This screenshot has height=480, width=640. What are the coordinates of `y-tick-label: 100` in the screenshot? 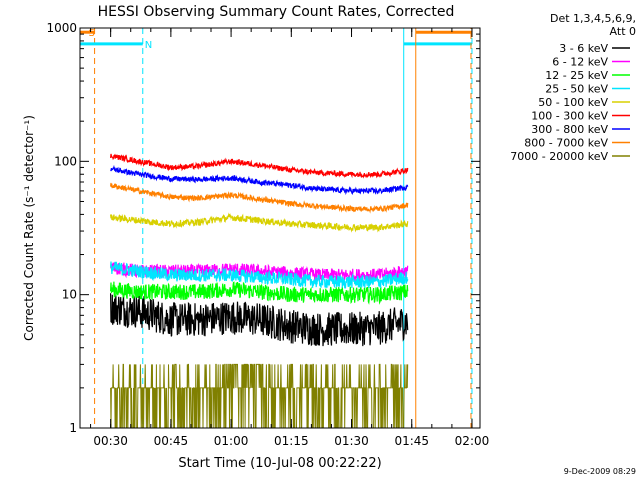 It's located at (65, 161).